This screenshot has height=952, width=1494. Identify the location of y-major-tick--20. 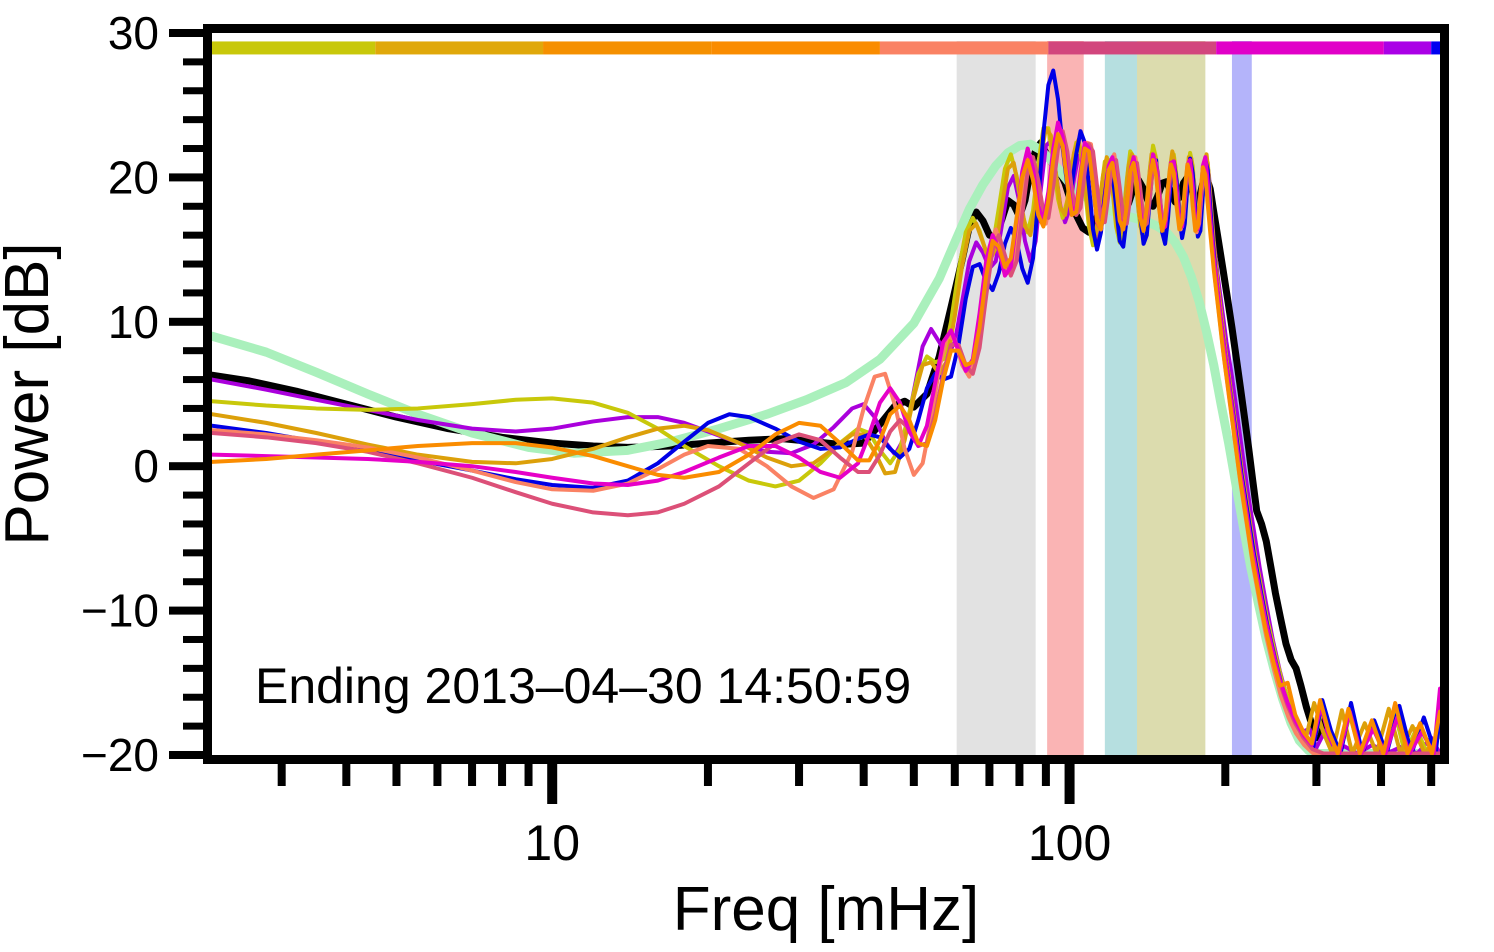
(186, 755).